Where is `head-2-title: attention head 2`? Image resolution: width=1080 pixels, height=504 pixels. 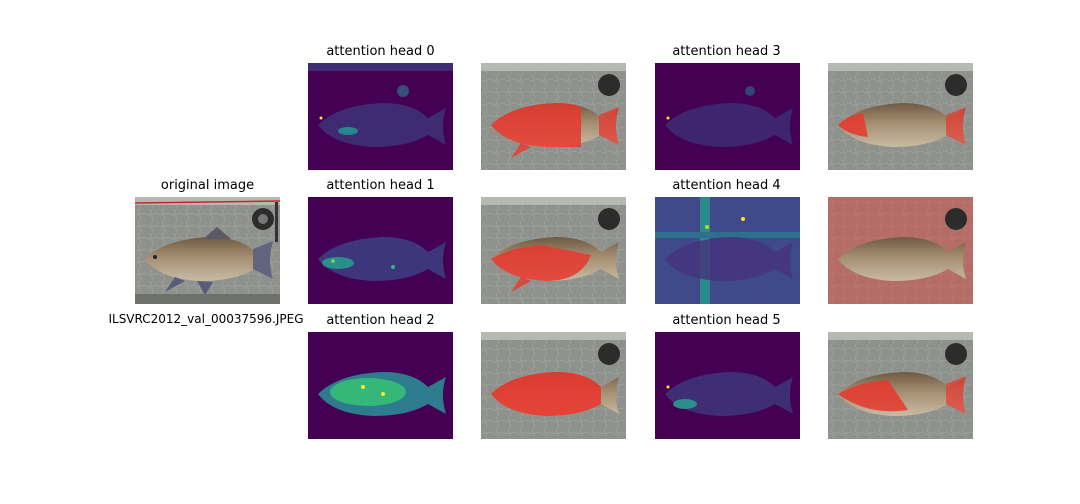
head-2-title: attention head 2 is located at coordinates (380, 320).